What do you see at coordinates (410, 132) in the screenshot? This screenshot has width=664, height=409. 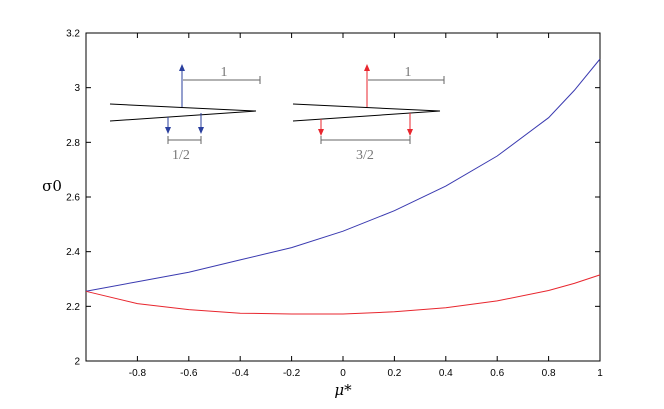 I see `inset-2-down-arrowhead-right` at bounding box center [410, 132].